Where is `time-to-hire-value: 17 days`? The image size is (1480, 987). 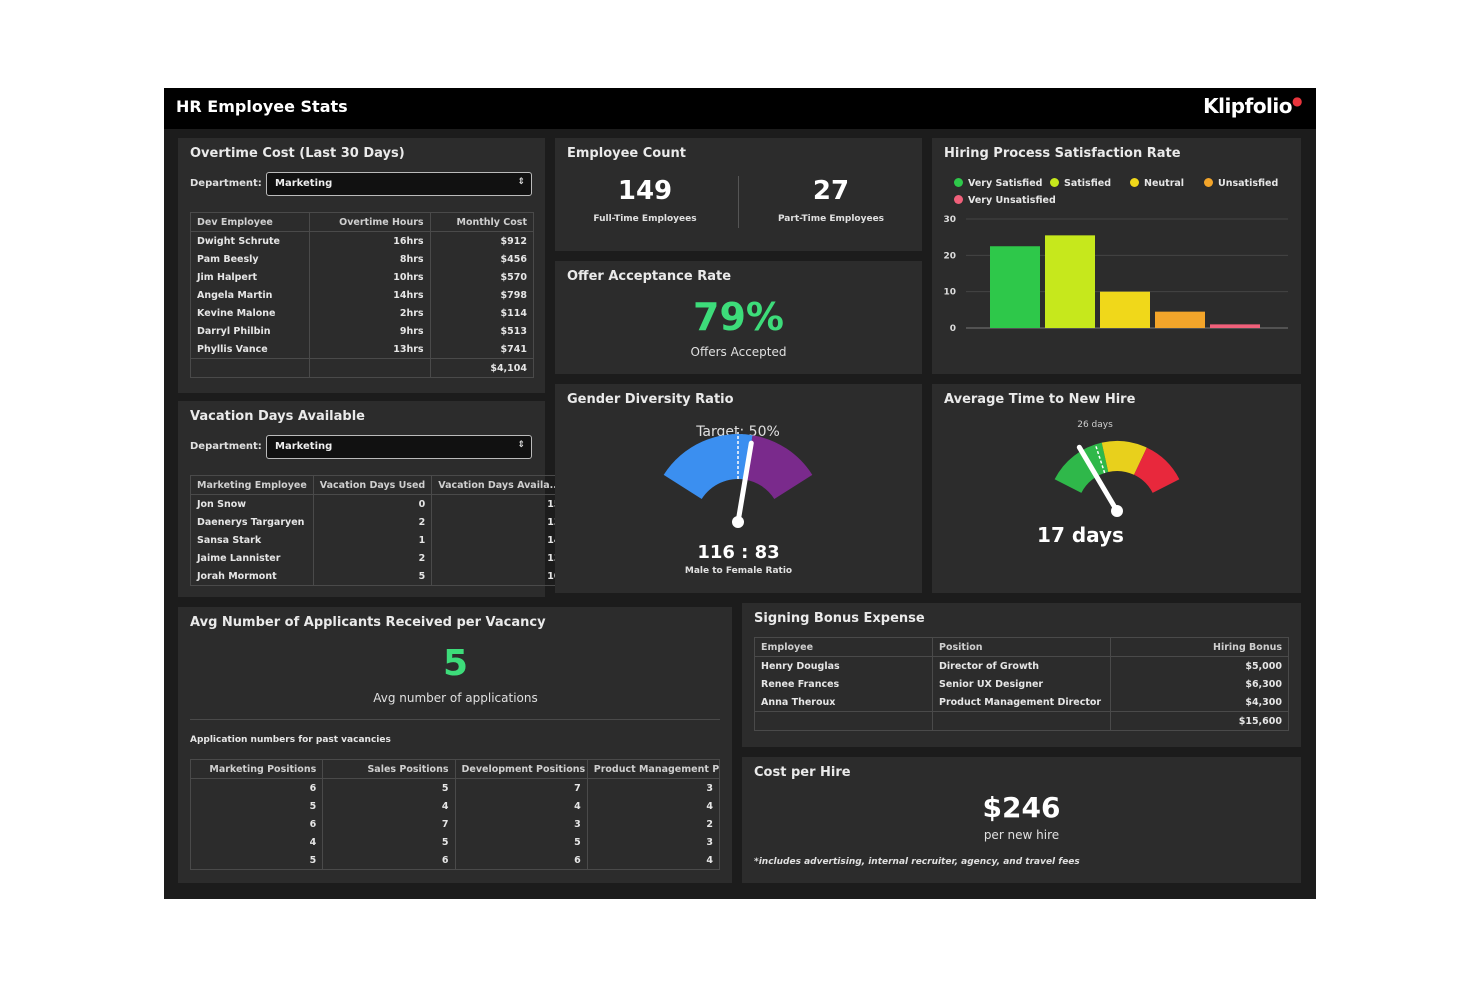 time-to-hire-value: 17 days is located at coordinates (1080, 535).